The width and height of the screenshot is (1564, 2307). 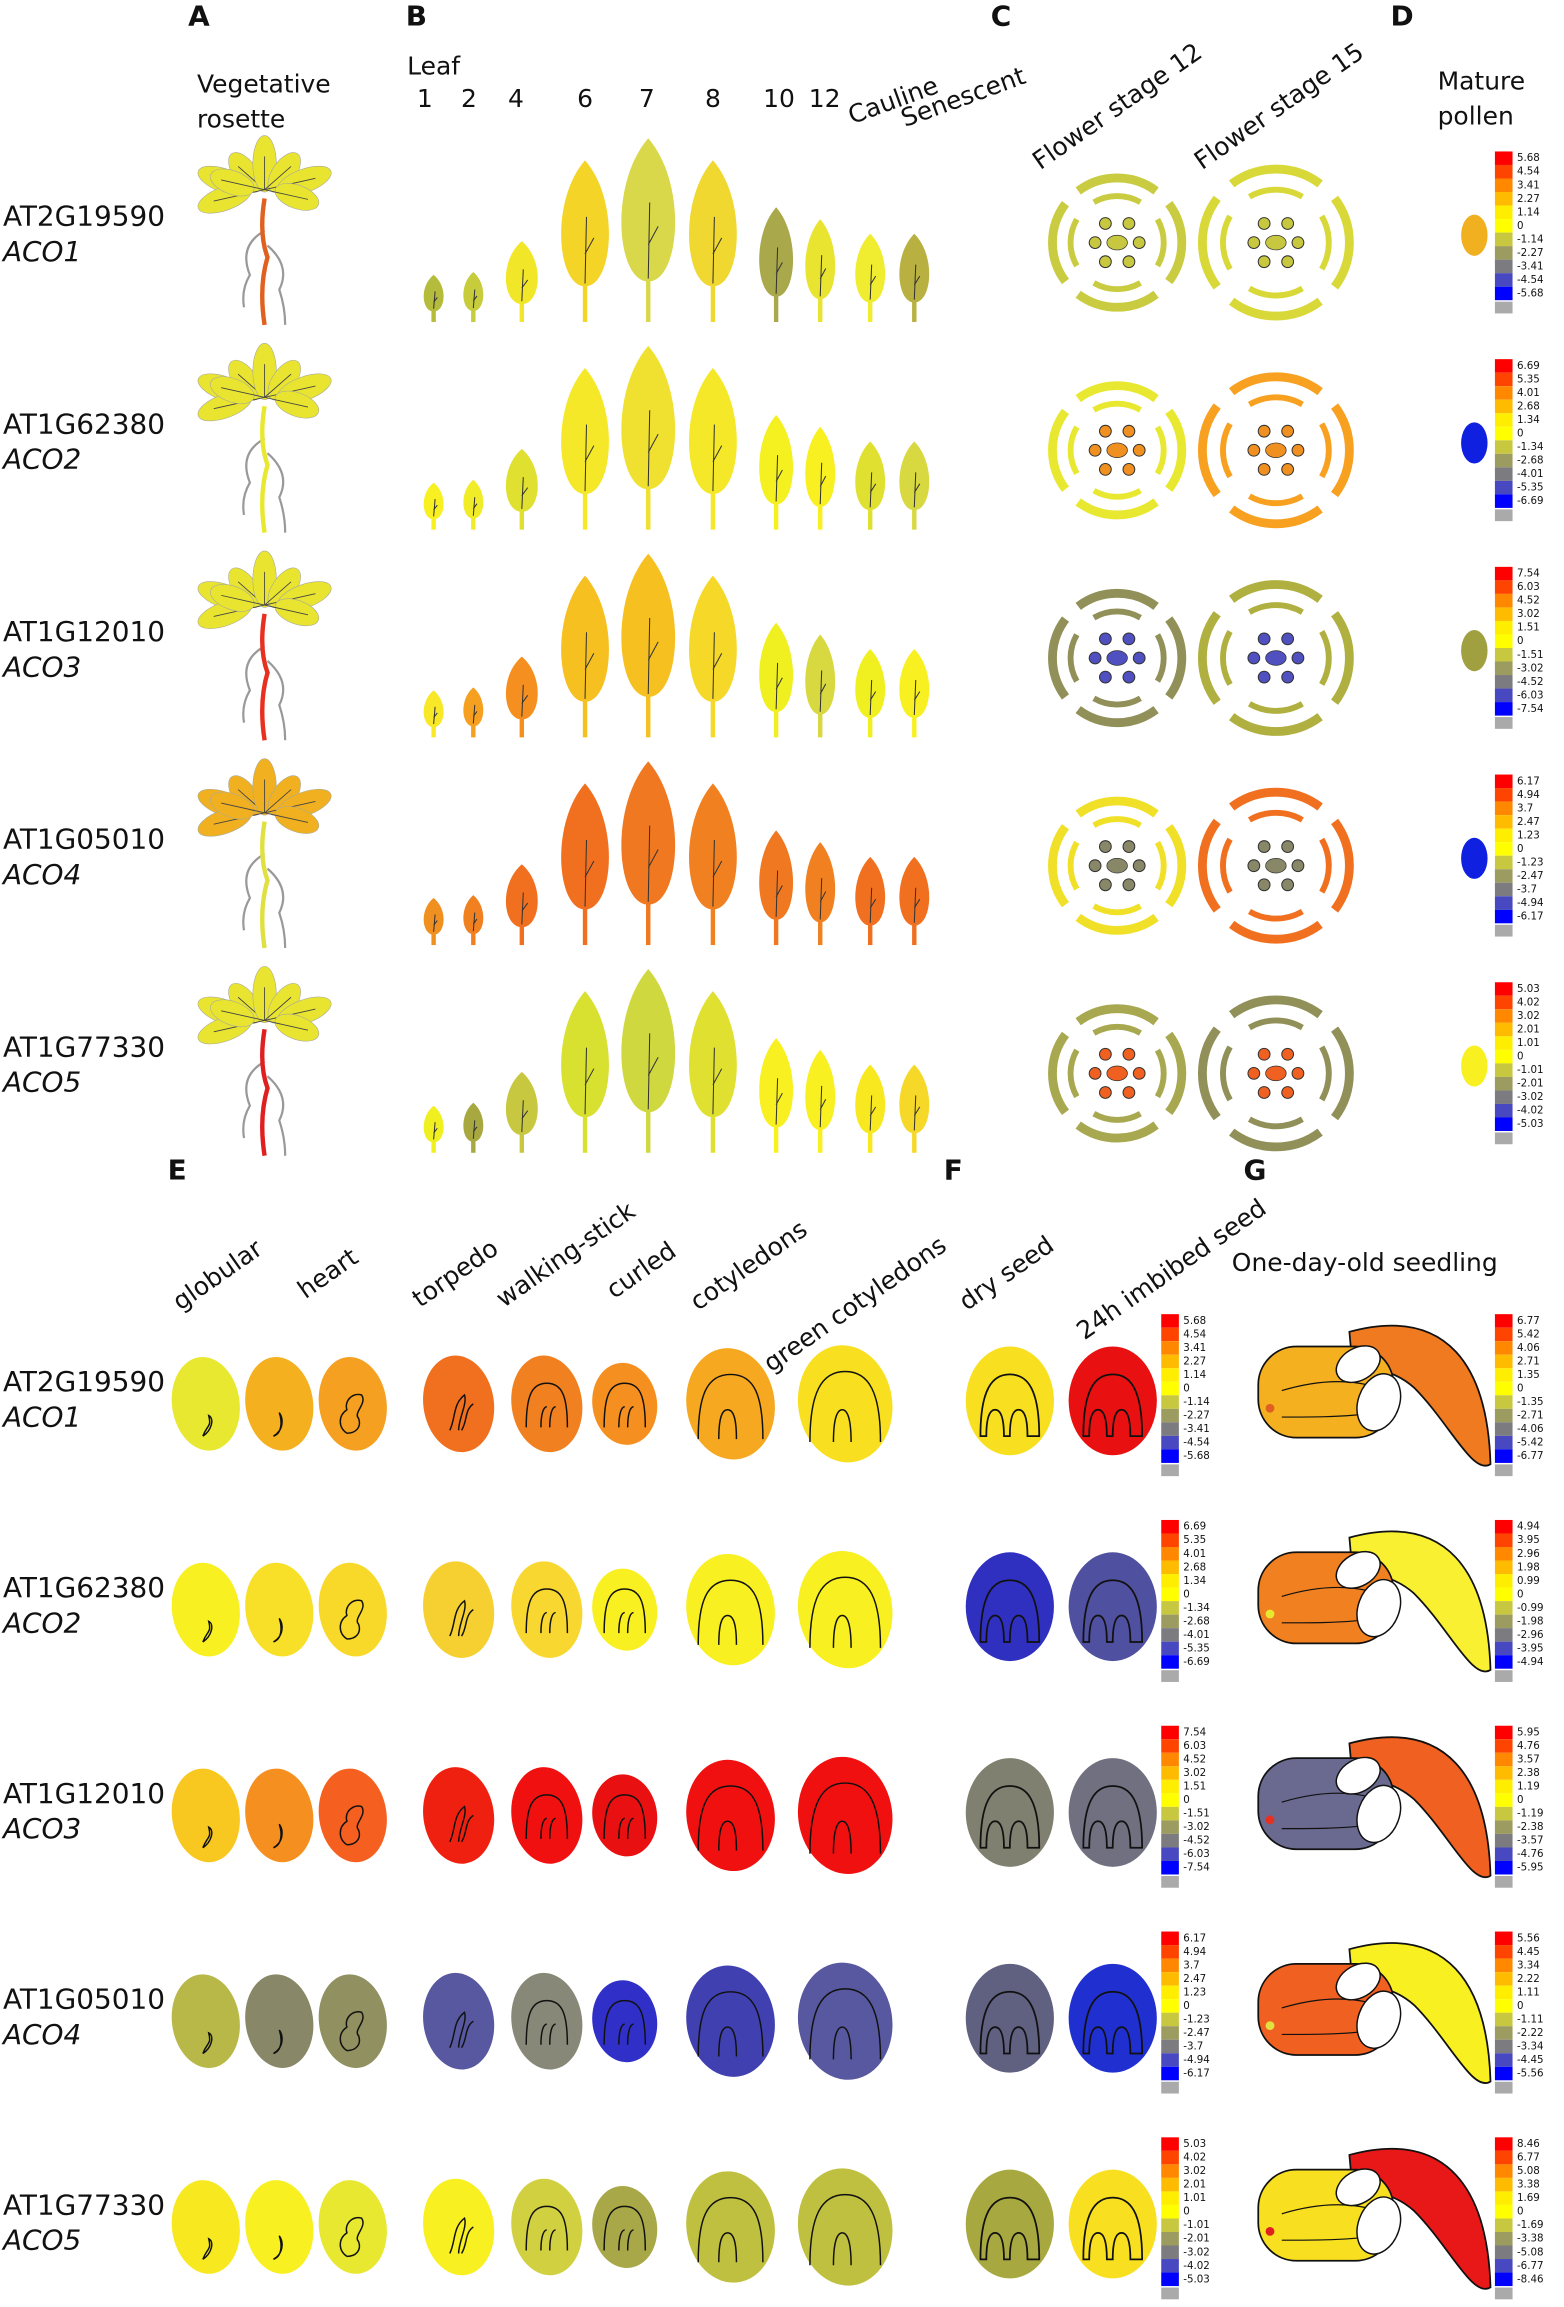 I want to click on scale-label: -4.45, so click(x=1530, y=2060).